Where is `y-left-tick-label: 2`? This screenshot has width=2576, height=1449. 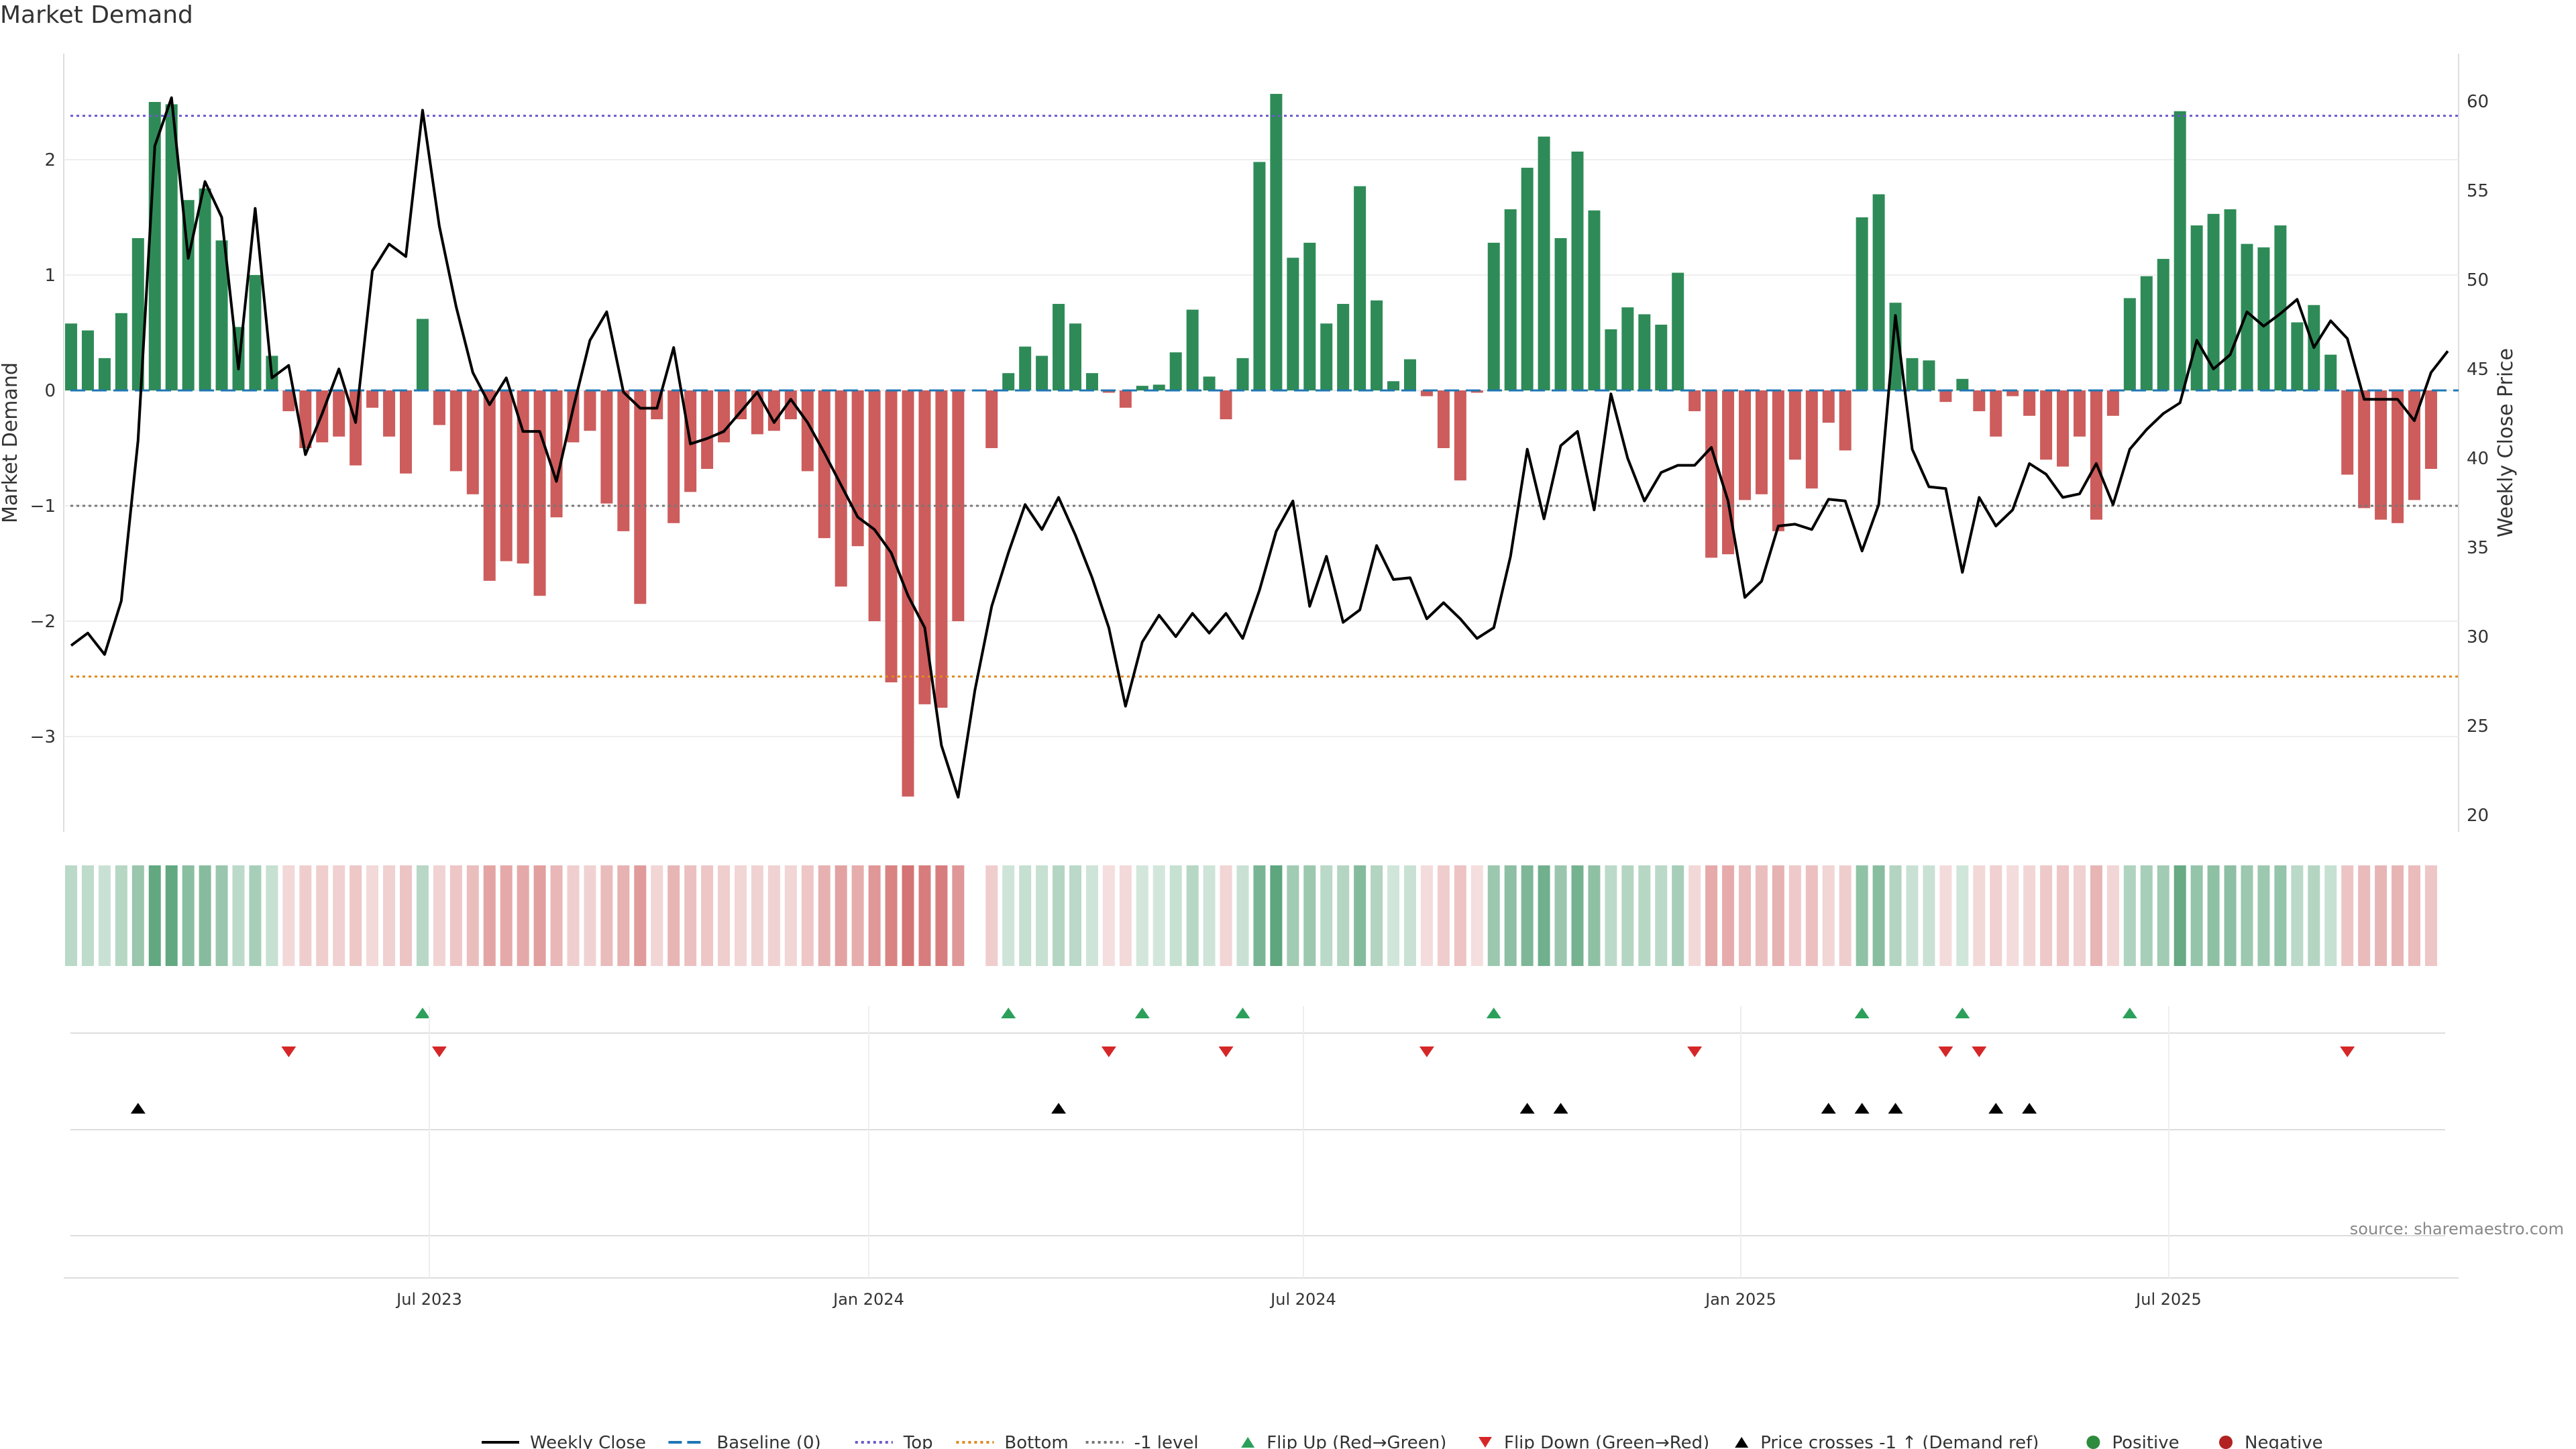 y-left-tick-label: 2 is located at coordinates (50, 160).